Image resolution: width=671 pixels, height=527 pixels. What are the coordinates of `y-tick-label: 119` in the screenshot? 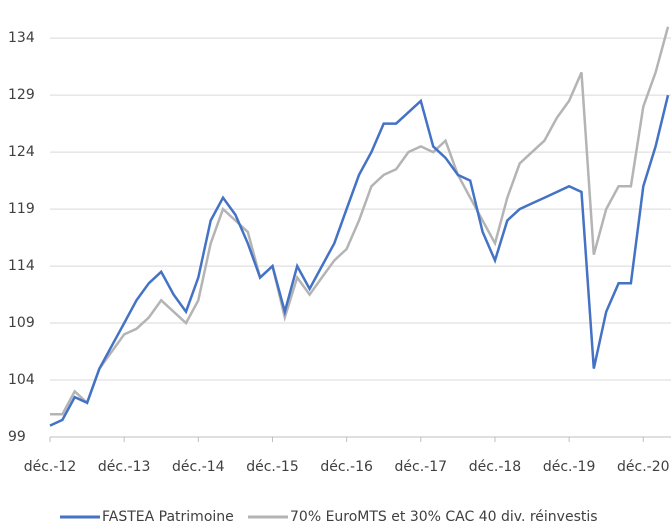 It's located at (21, 209).